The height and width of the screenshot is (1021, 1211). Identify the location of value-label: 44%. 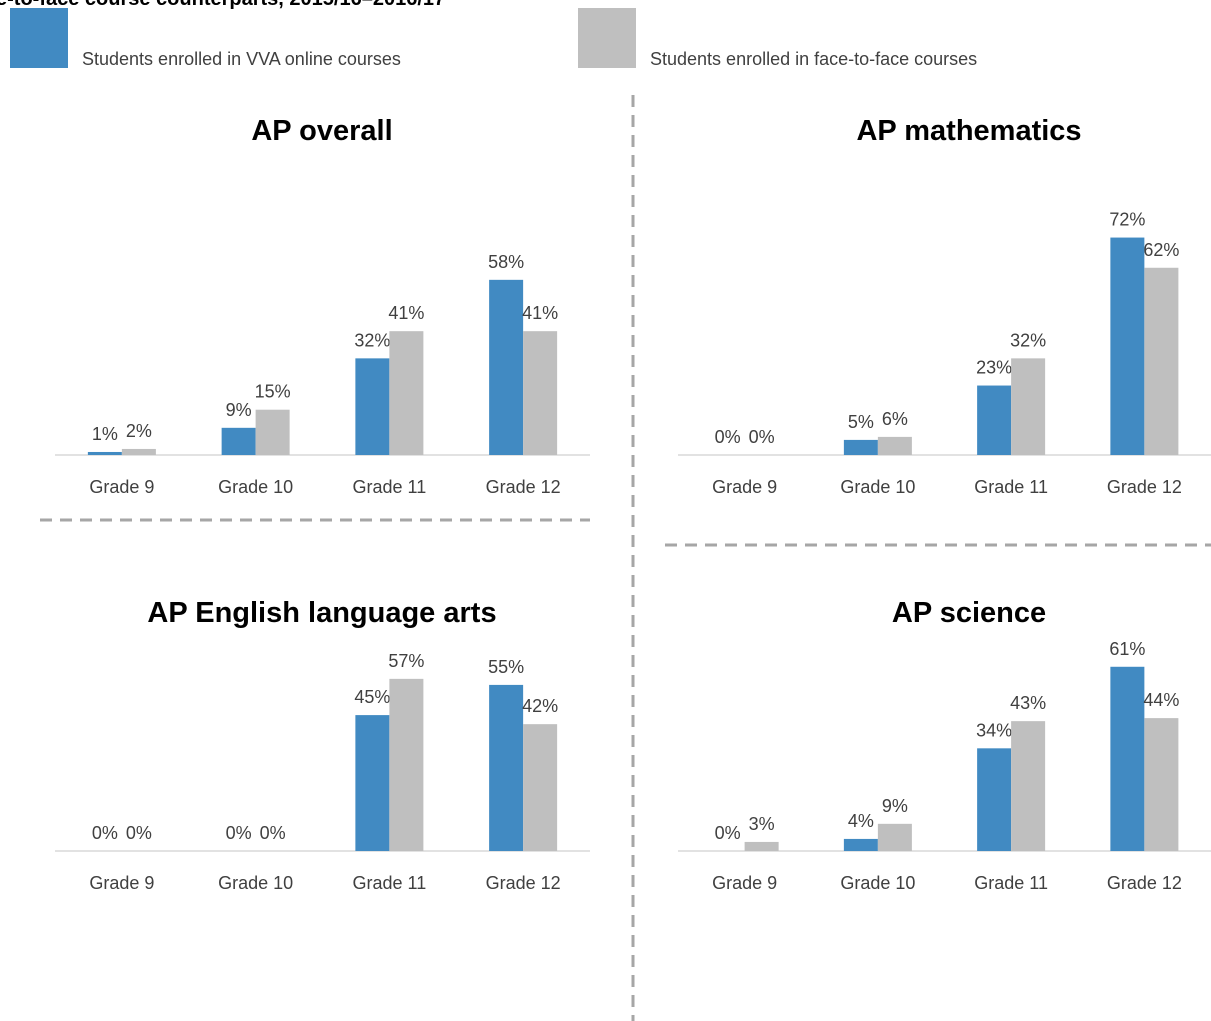
(1161, 700).